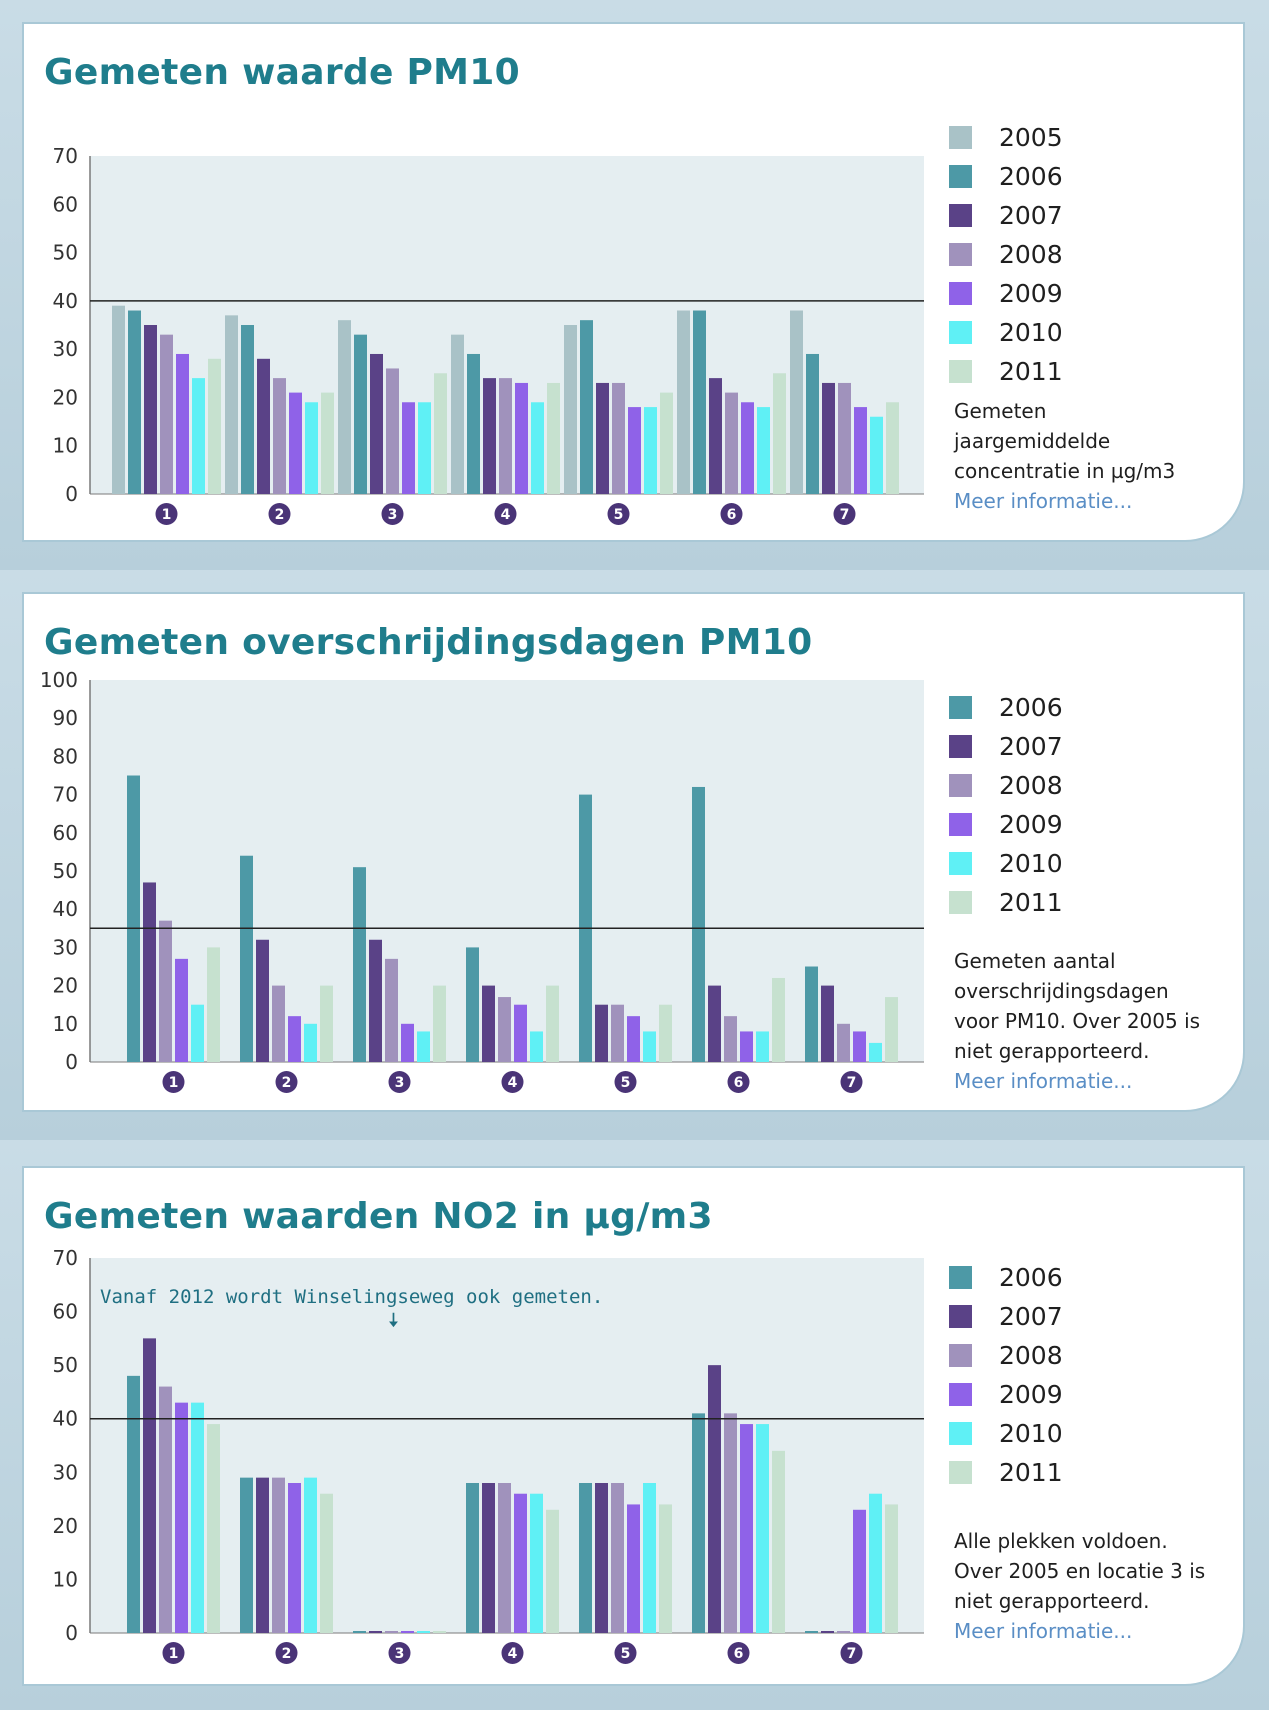  I want to click on arrow-down-icon: 🠇, so click(393, 1320).